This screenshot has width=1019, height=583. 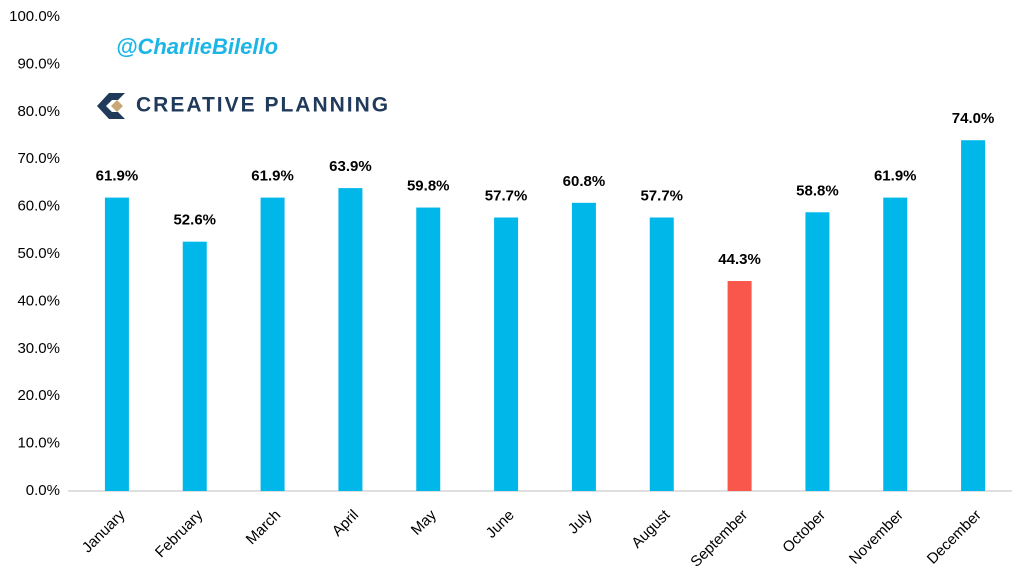 I want to click on y-tick-label: 100.0%, so click(x=34, y=16).